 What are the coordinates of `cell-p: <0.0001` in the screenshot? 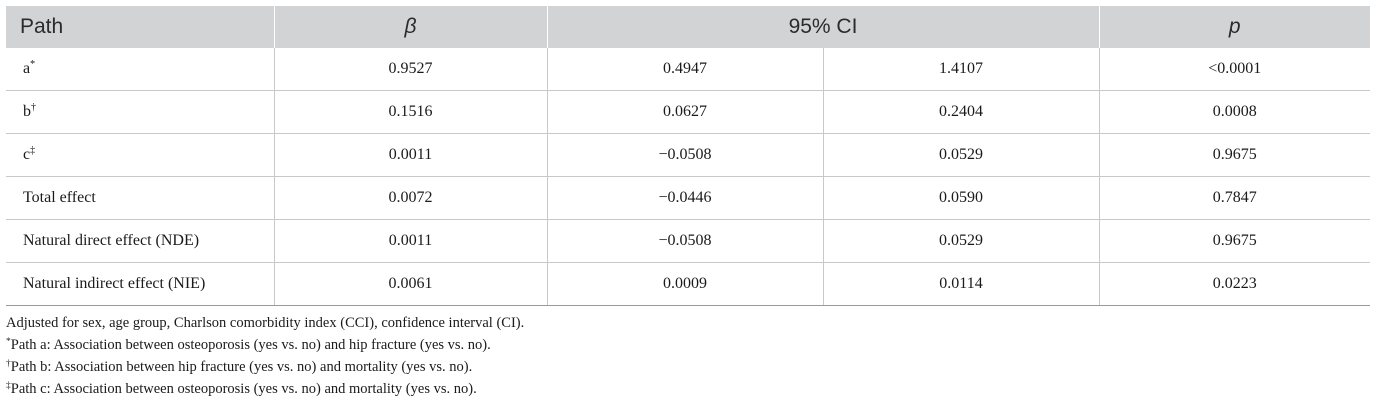 It's located at (1234, 69).